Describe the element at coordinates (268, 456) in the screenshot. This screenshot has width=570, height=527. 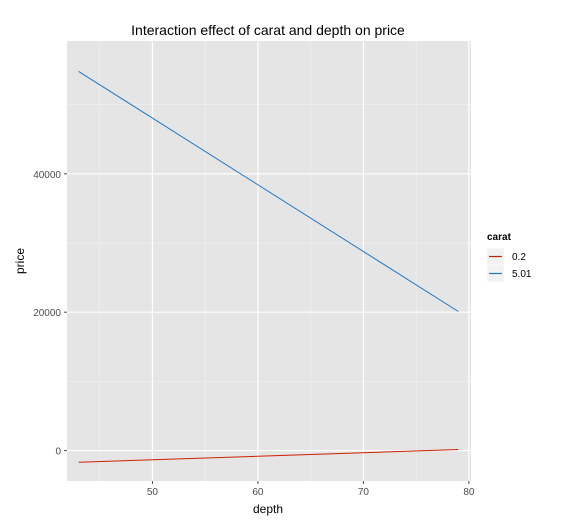
I see `series-line-0.2` at that location.